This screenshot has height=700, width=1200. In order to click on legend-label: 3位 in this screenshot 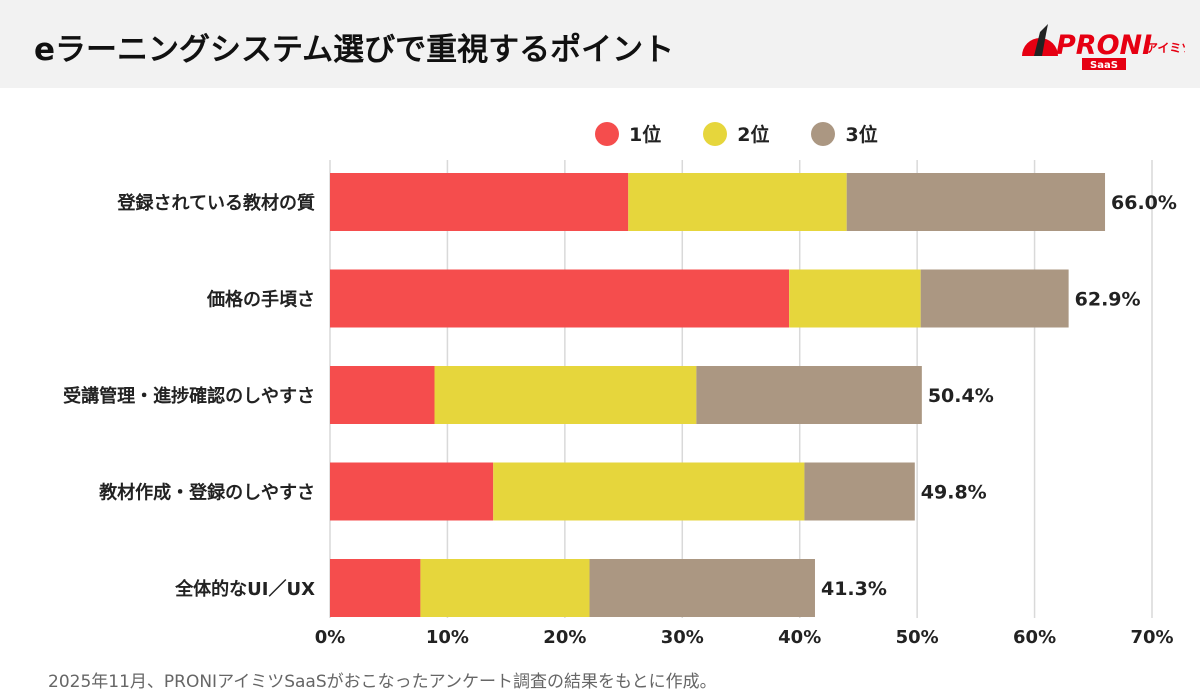, I will do `click(861, 135)`.